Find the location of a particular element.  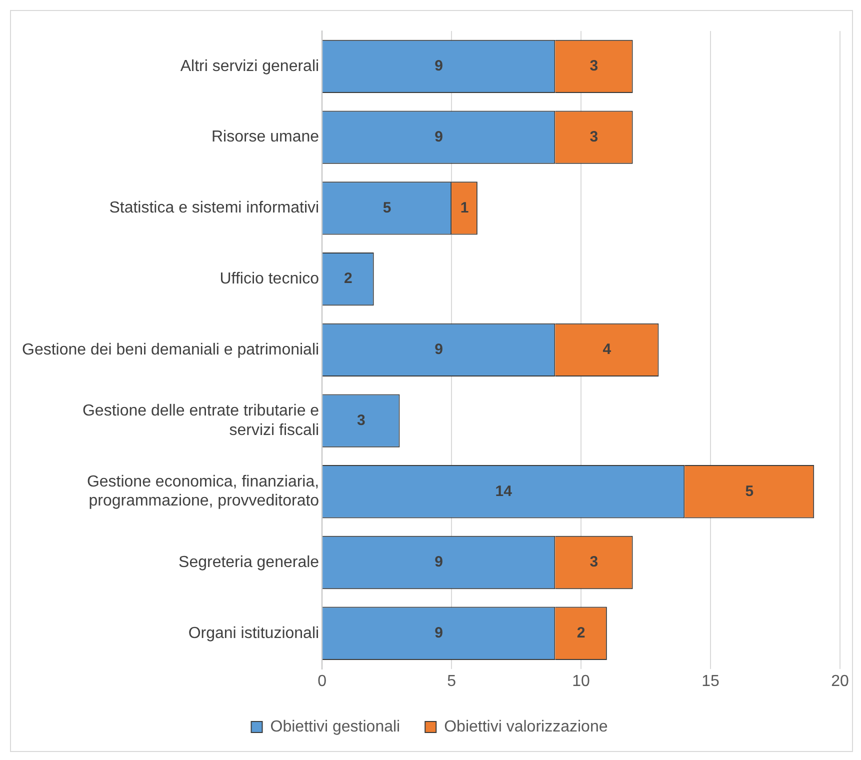

y-tick-label: Gestione economica, finanziaria, programmazione, provveditorato is located at coordinates (203, 491).